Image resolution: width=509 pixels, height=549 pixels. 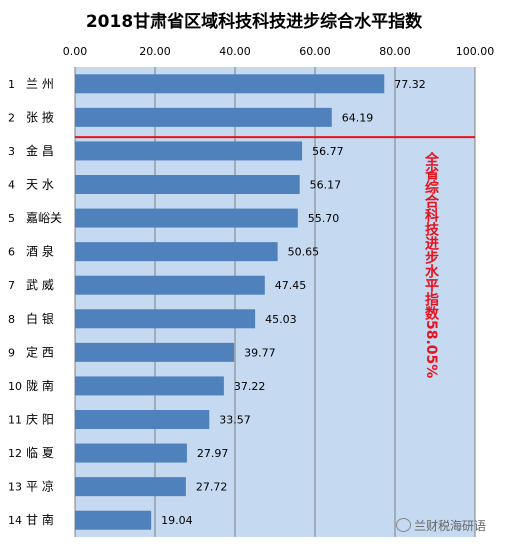 What do you see at coordinates (250, 386) in the screenshot?
I see `value-label: 37.22` at bounding box center [250, 386].